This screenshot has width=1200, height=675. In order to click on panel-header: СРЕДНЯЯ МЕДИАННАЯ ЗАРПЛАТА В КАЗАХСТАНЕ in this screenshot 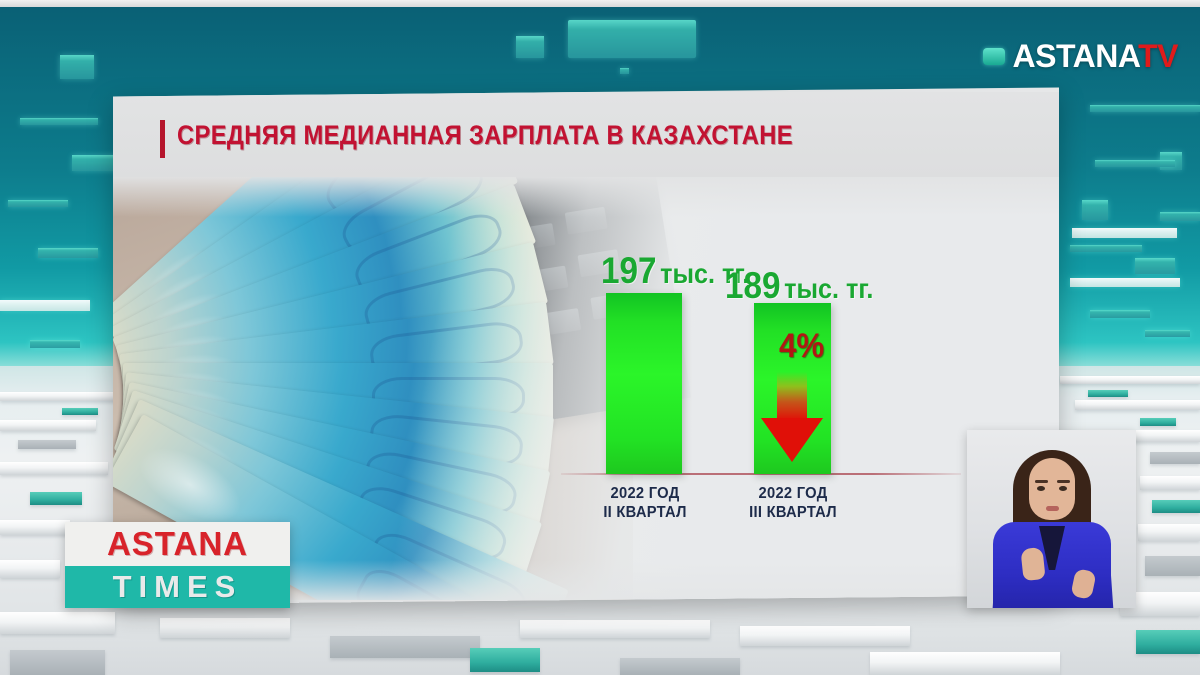, I will do `click(586, 134)`.